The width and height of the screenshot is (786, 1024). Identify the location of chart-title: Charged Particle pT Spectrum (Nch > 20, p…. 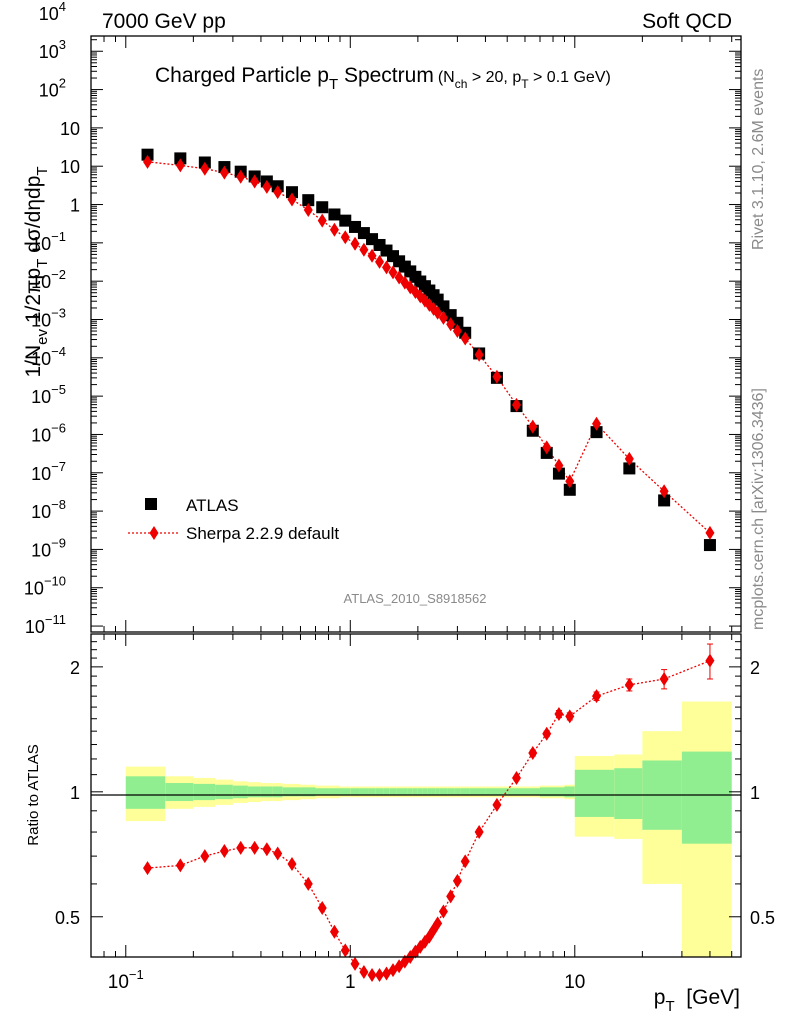
(383, 78).